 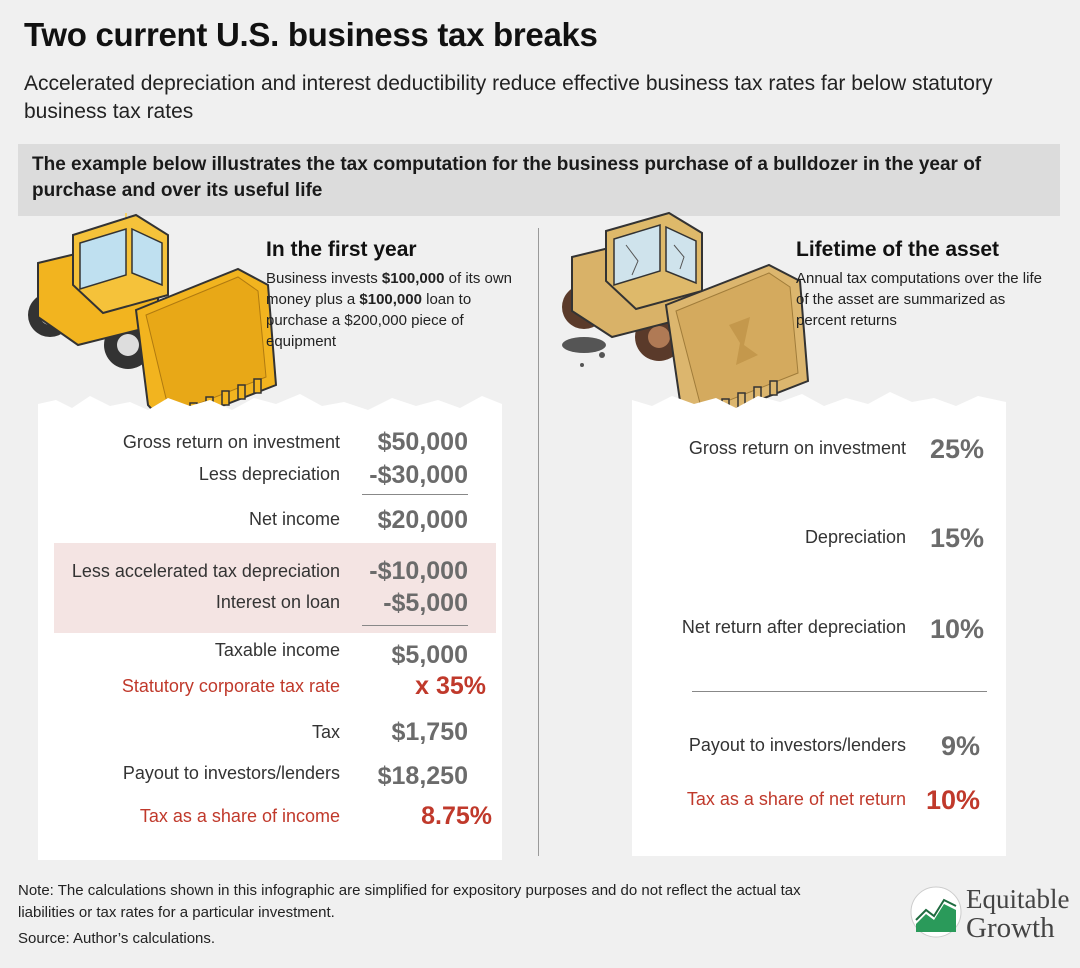 I want to click on desc-text-1: Business invests, so click(x=324, y=278).